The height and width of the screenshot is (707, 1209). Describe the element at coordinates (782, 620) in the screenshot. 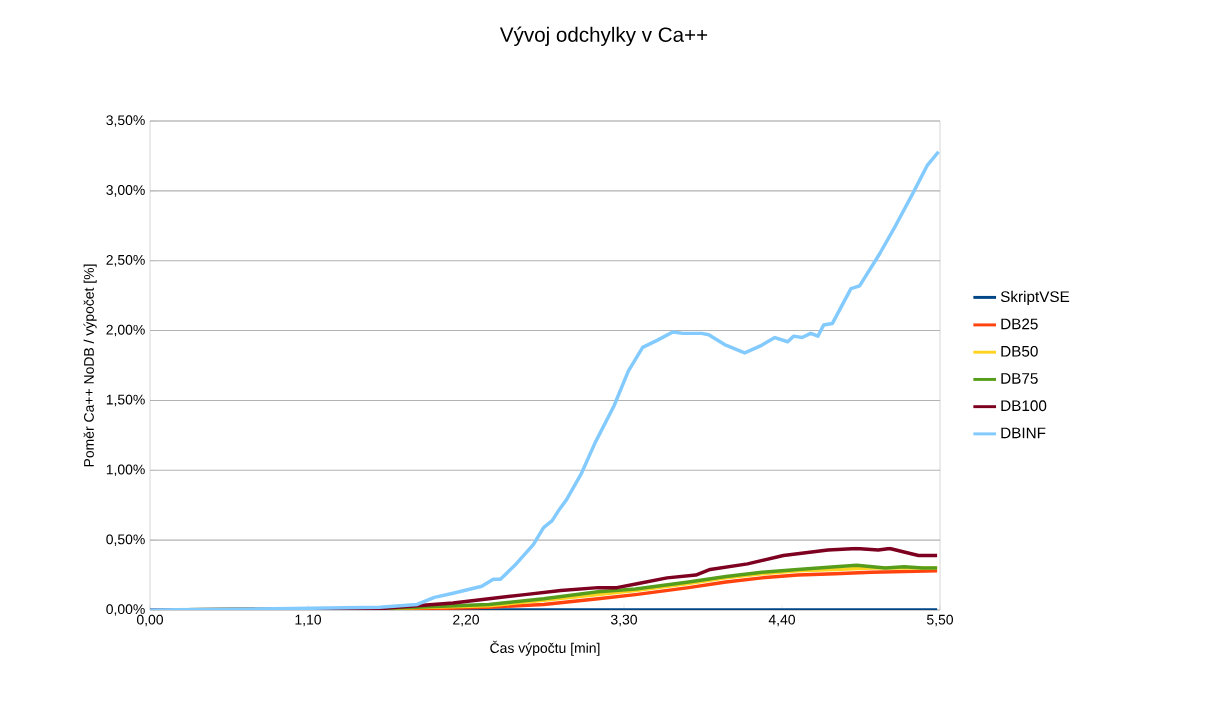

I see `x-tick-label: 4,40` at that location.